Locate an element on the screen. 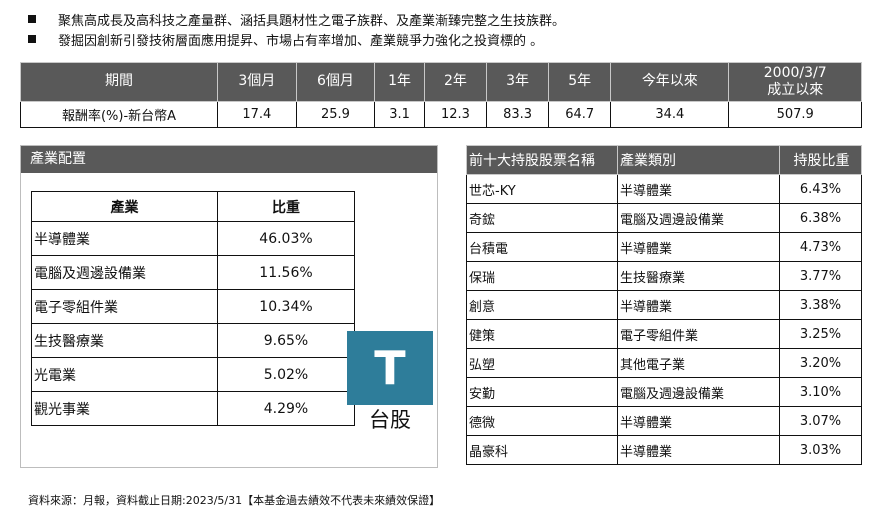 The image size is (880, 514). bullet-item: 聚焦高成長及高科技之產量群、涵括具題材性之電子族群、及產業漸臻完整之生技族群。 is located at coordinates (448, 19).